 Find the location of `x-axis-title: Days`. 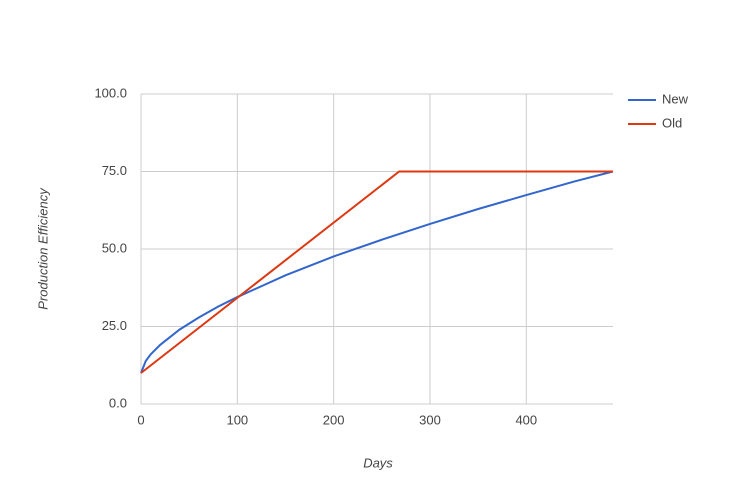

x-axis-title: Days is located at coordinates (378, 462).